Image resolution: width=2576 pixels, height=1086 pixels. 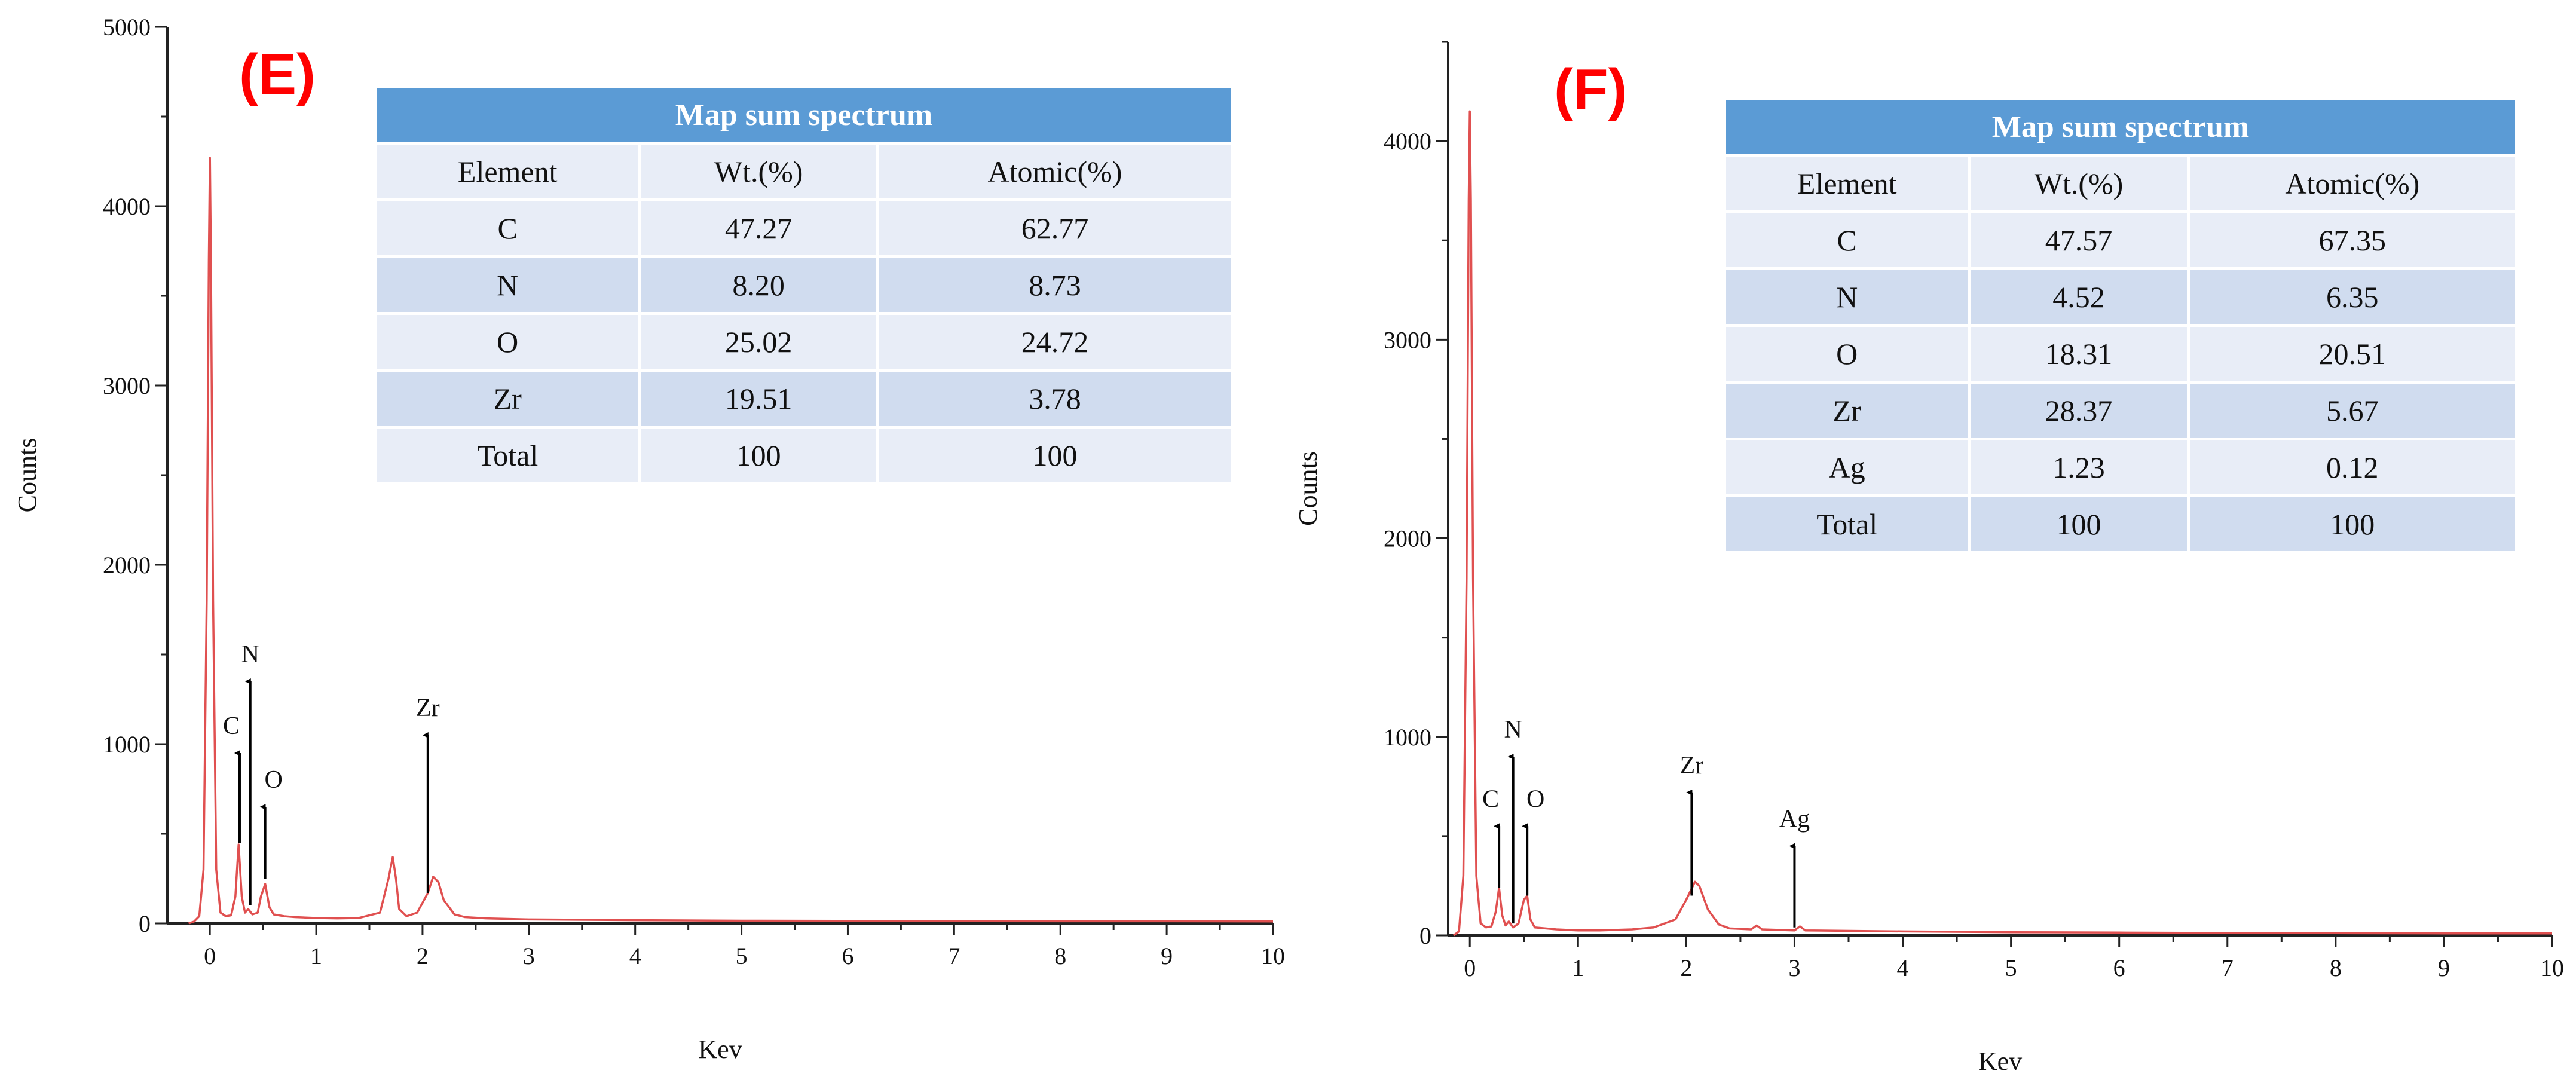 I want to click on x-tick-label-e: 8, so click(x=1060, y=956).